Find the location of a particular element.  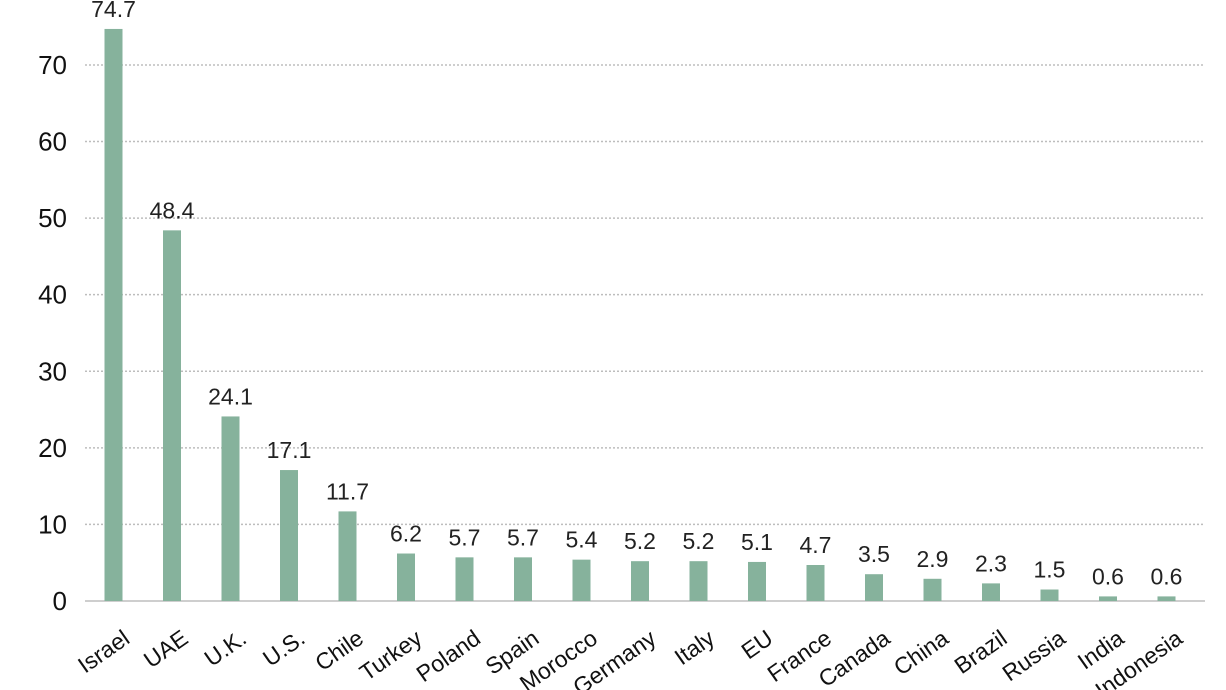

bar-turkey is located at coordinates (406, 577).